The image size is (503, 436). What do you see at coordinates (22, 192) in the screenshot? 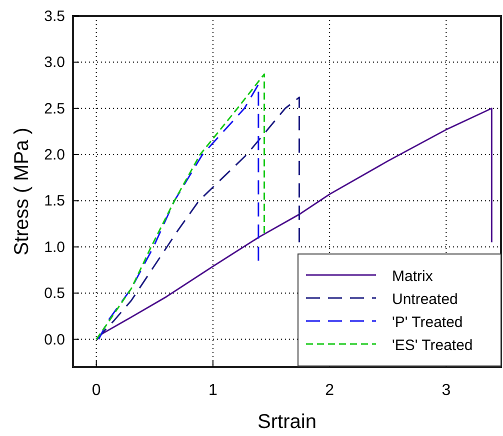
I see `y-axis-title: Stress ( MPa )` at bounding box center [22, 192].